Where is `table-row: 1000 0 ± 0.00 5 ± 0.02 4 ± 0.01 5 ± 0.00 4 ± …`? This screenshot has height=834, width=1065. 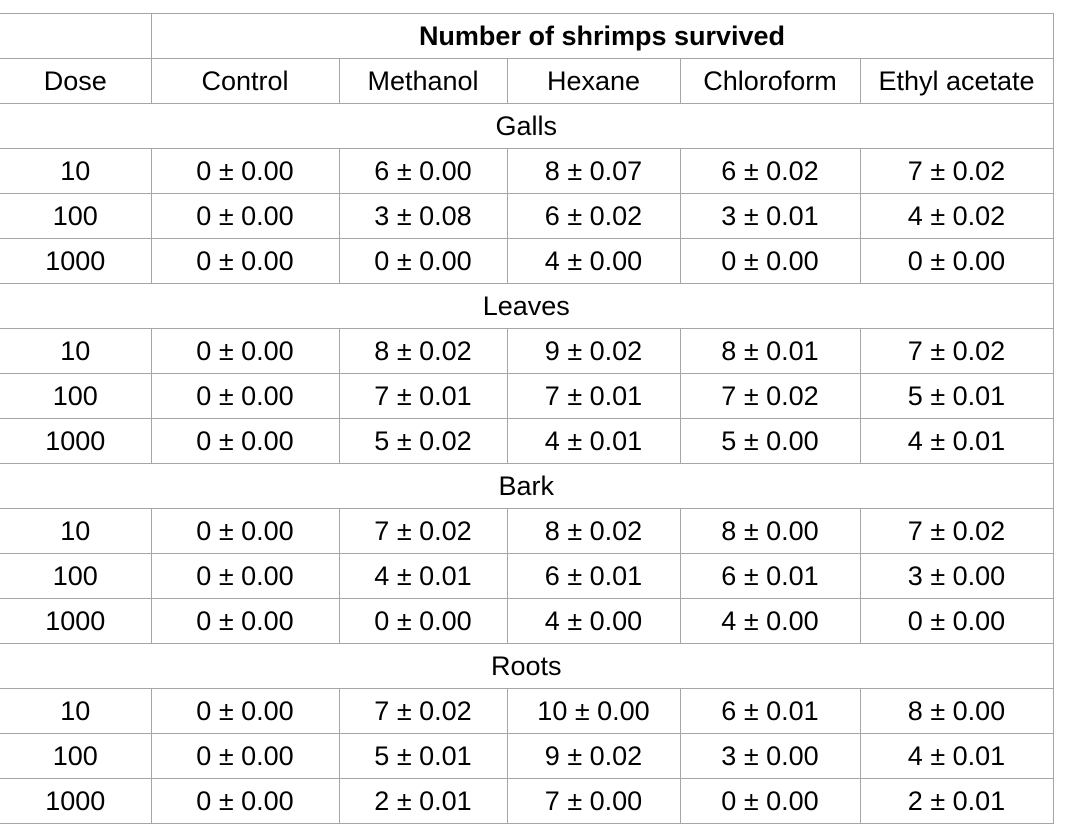 table-row: 1000 0 ± 0.00 5 ± 0.02 4 ± 0.01 5 ± 0.00 4 ± … is located at coordinates (527, 441).